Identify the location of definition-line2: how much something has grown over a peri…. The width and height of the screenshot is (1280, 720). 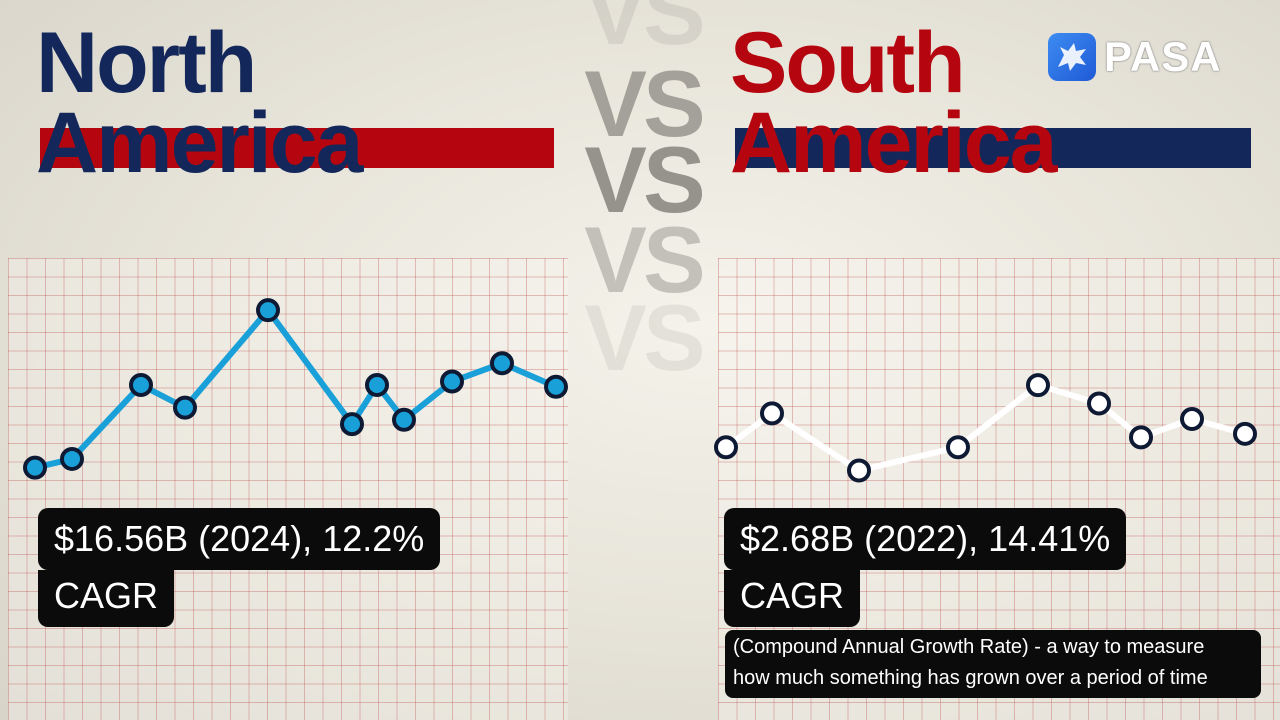
(970, 678).